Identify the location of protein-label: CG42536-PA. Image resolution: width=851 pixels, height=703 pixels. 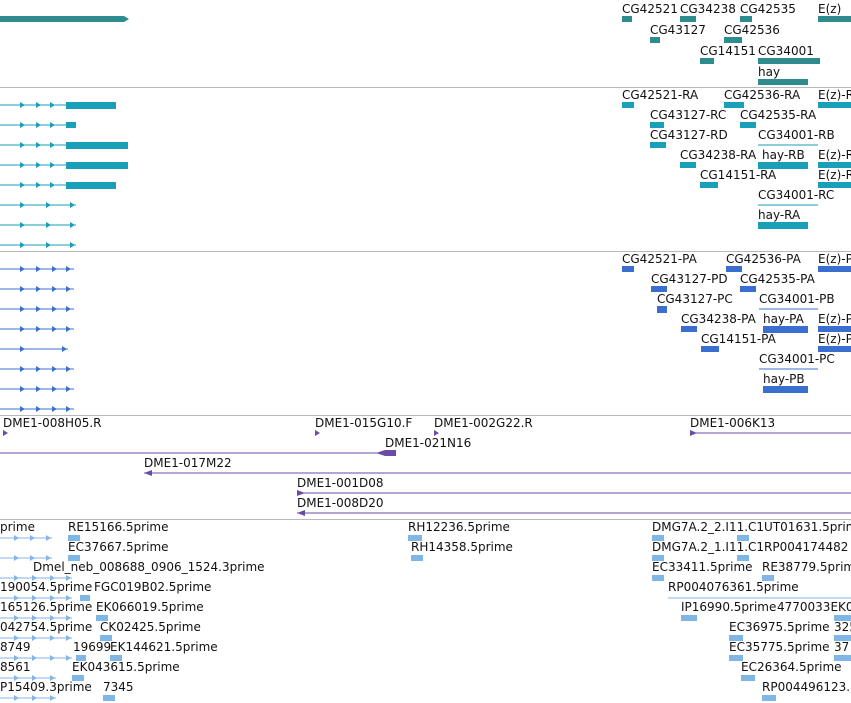
(763, 259).